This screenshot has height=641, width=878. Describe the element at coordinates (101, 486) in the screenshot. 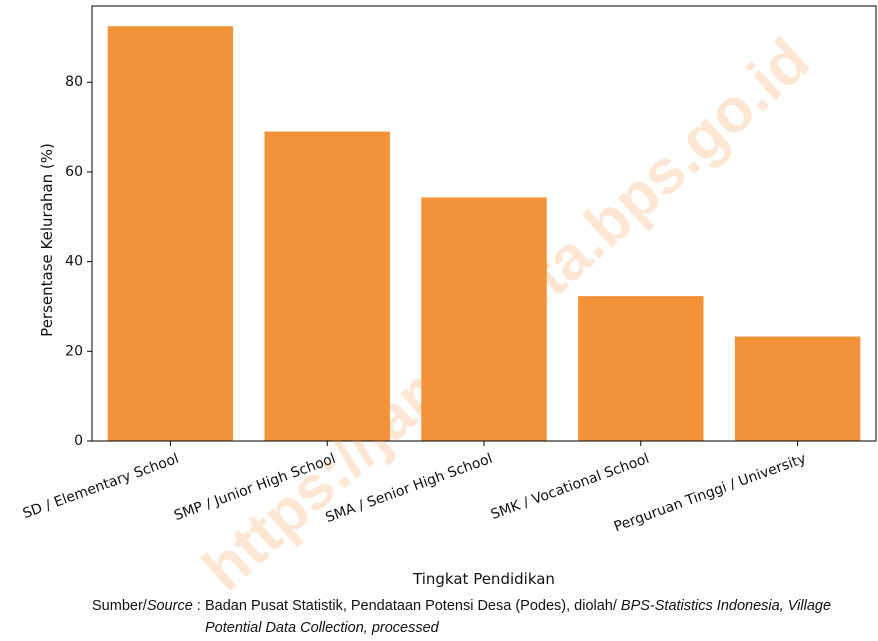

I see `x-tick-label-0: SD / Elementary School` at that location.